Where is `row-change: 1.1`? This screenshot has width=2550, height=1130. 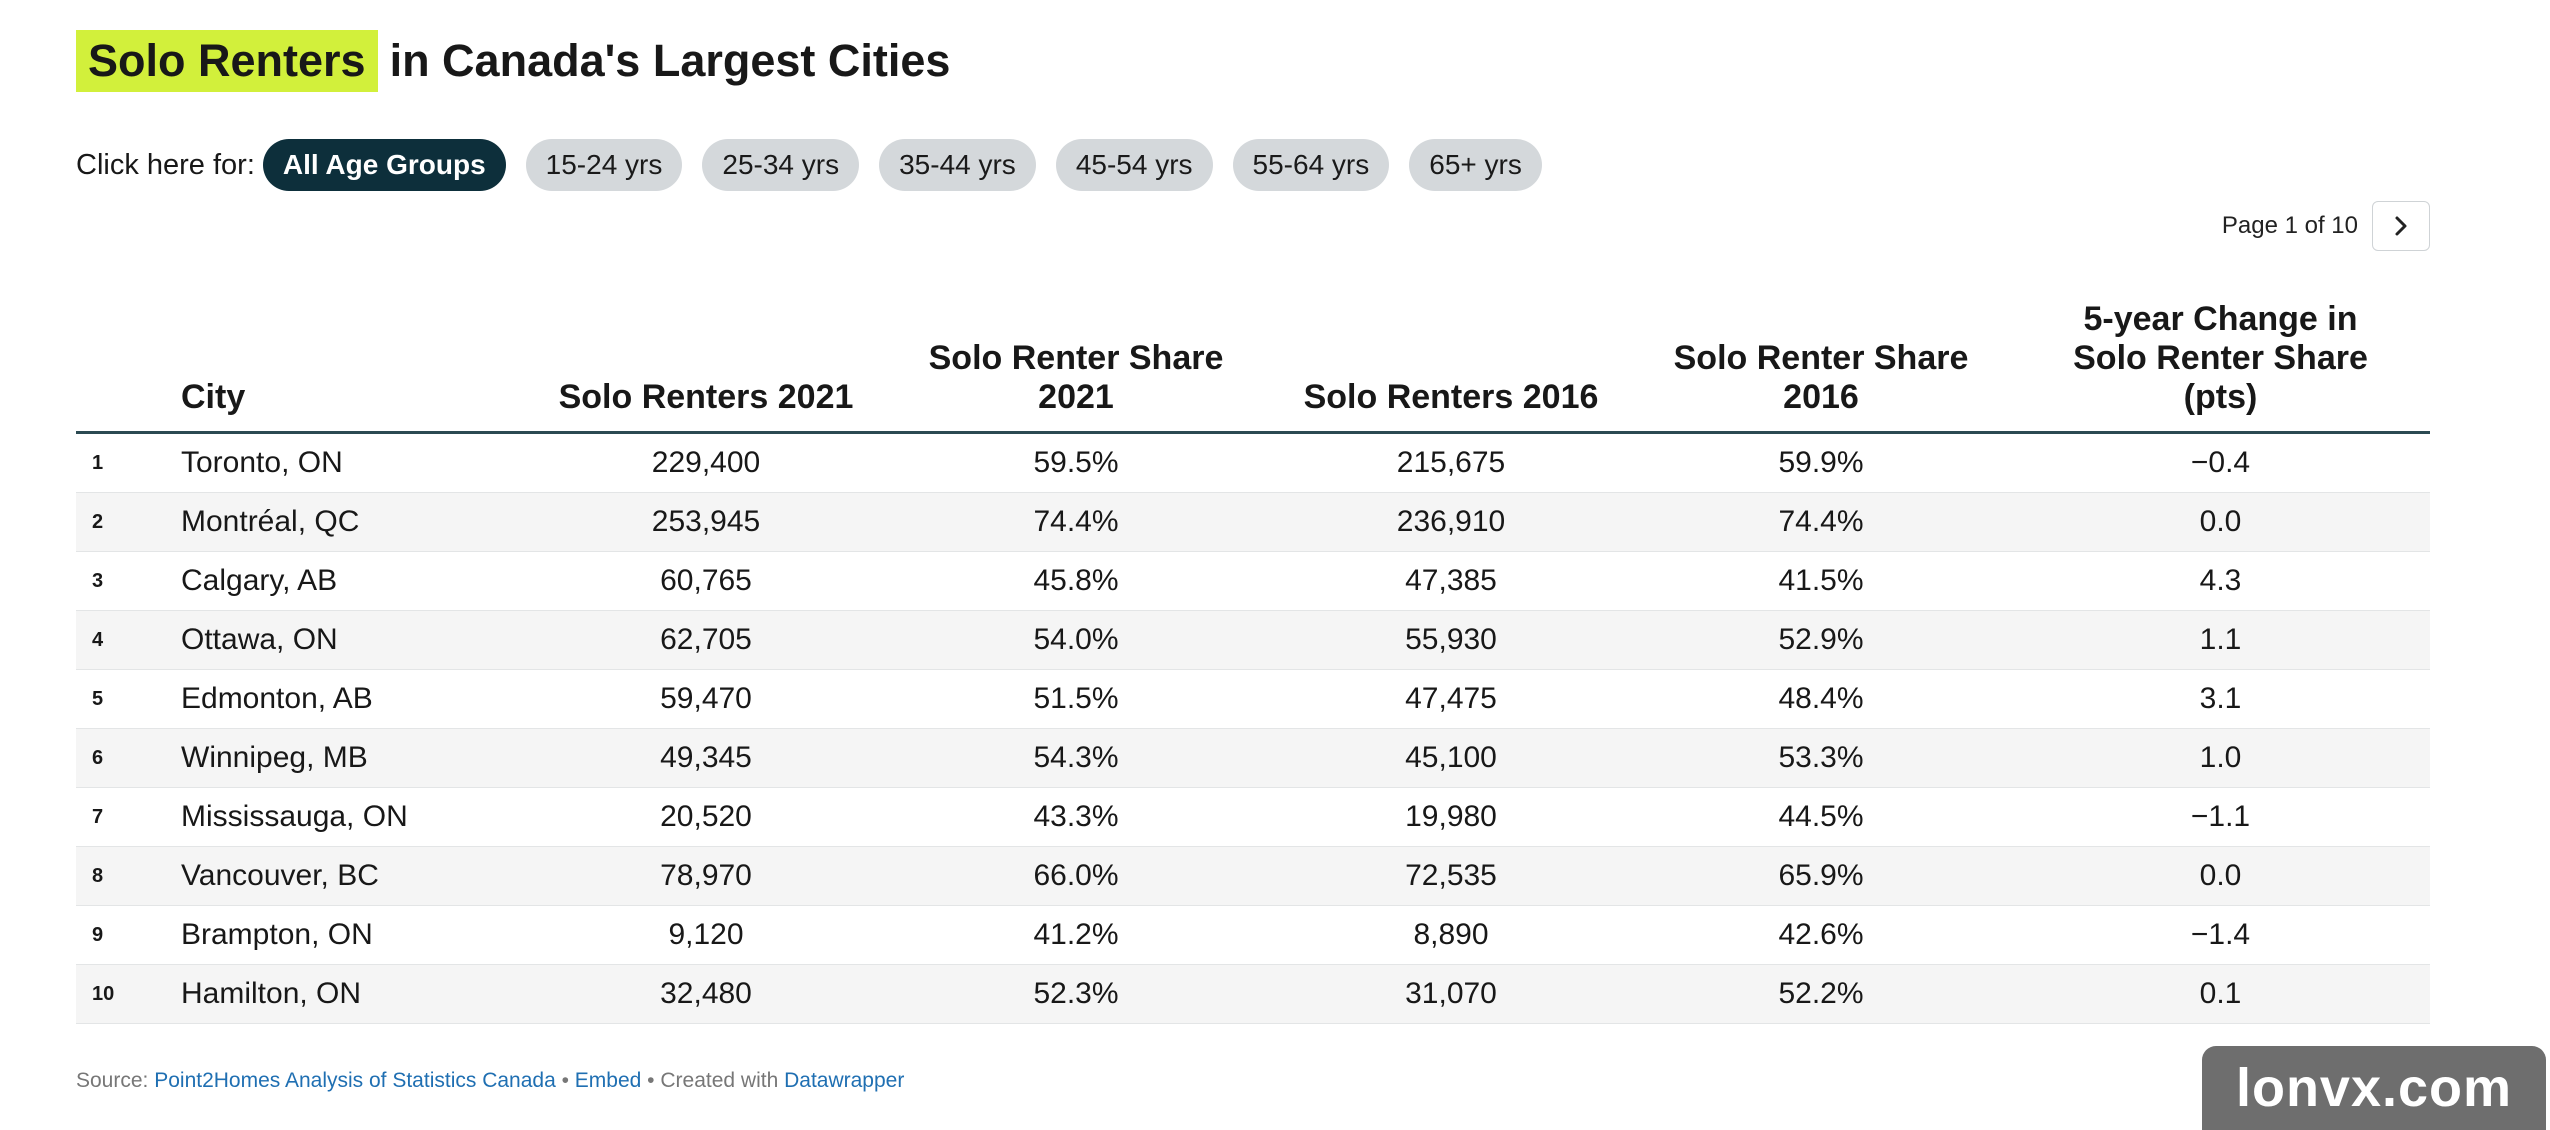
row-change: 1.1 is located at coordinates (2220, 640).